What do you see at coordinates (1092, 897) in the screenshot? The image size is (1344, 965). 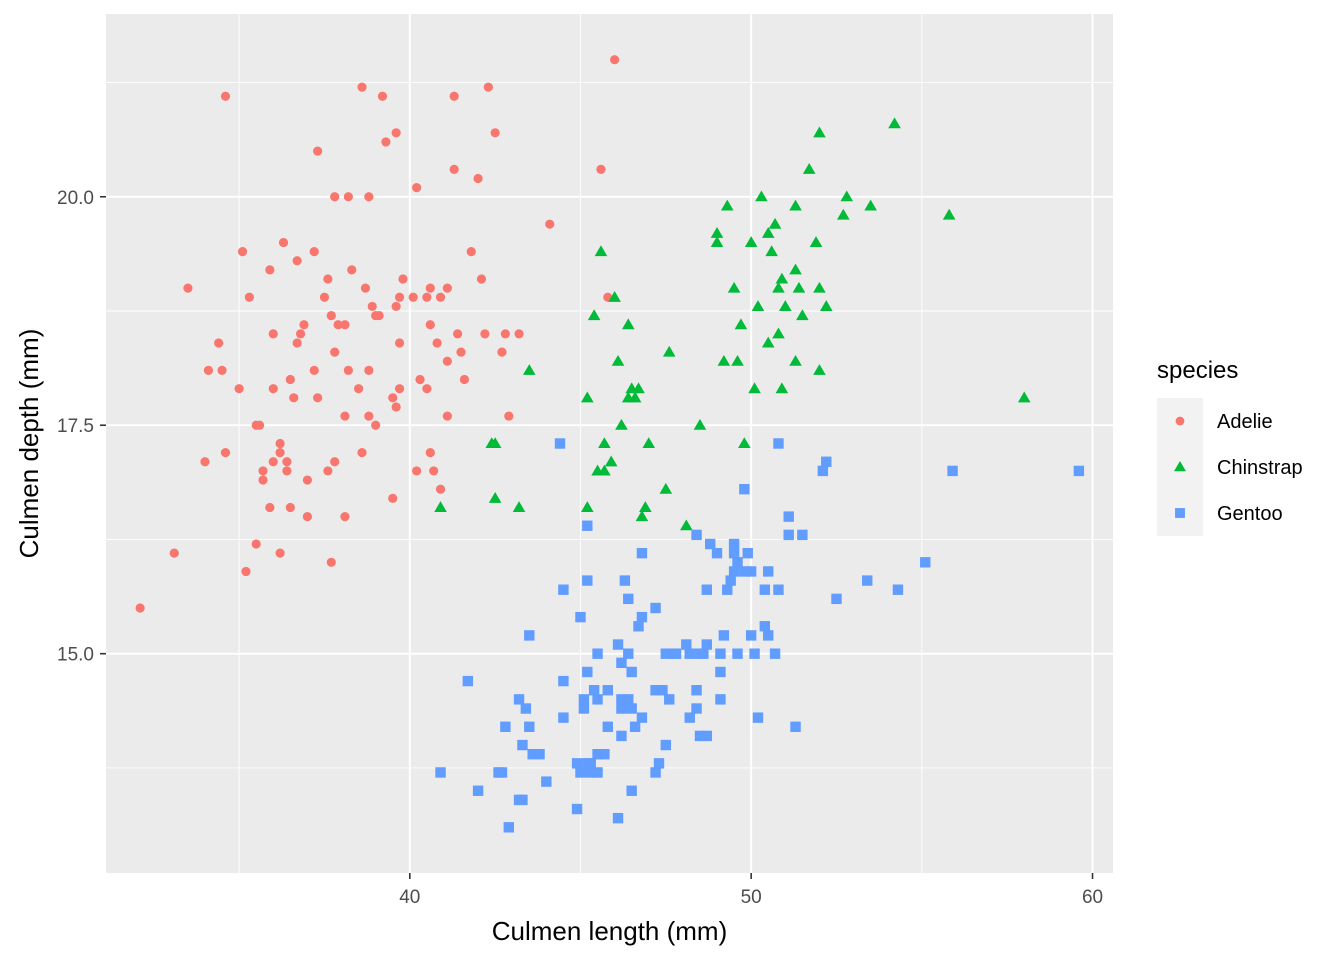 I see `x-tick-label: 60` at bounding box center [1092, 897].